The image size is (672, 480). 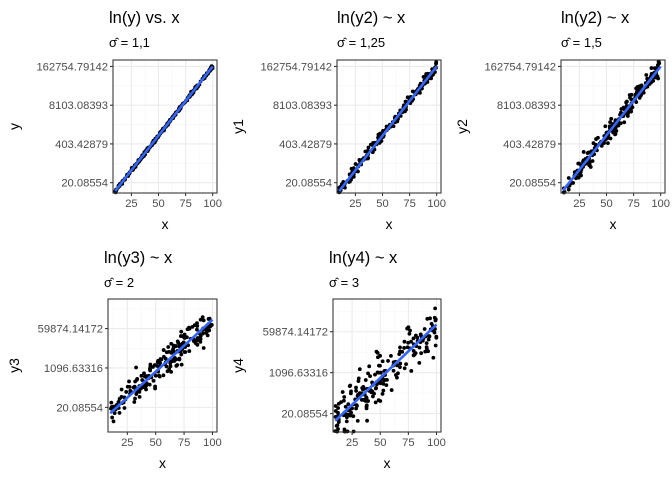 What do you see at coordinates (660, 204) in the screenshot?
I see `panel-3-x-tick-3: 100` at bounding box center [660, 204].